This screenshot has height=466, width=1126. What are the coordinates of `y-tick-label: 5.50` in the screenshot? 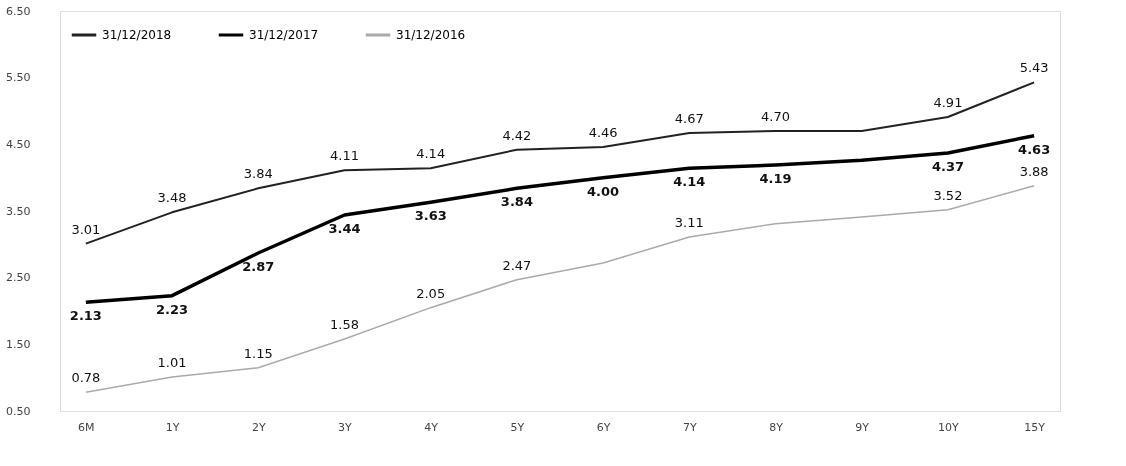 It's located at (18, 78).